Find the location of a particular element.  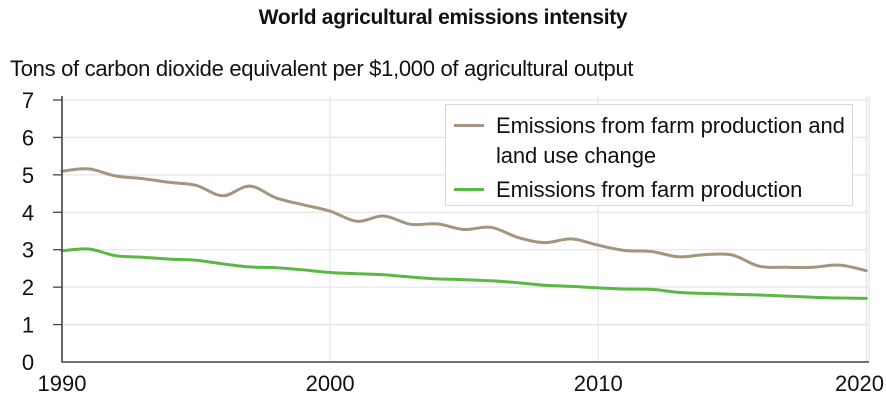

chart-title: World agricultural emissions intensity is located at coordinates (443, 17).